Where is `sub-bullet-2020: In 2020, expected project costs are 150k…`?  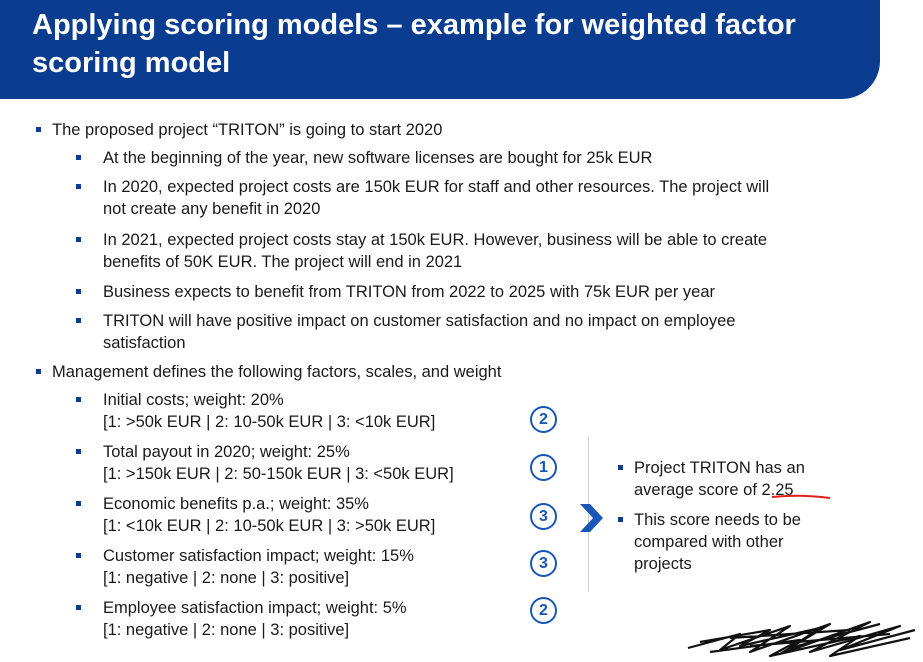
sub-bullet-2020: In 2020, expected project costs are 150k… is located at coordinates (422, 198).